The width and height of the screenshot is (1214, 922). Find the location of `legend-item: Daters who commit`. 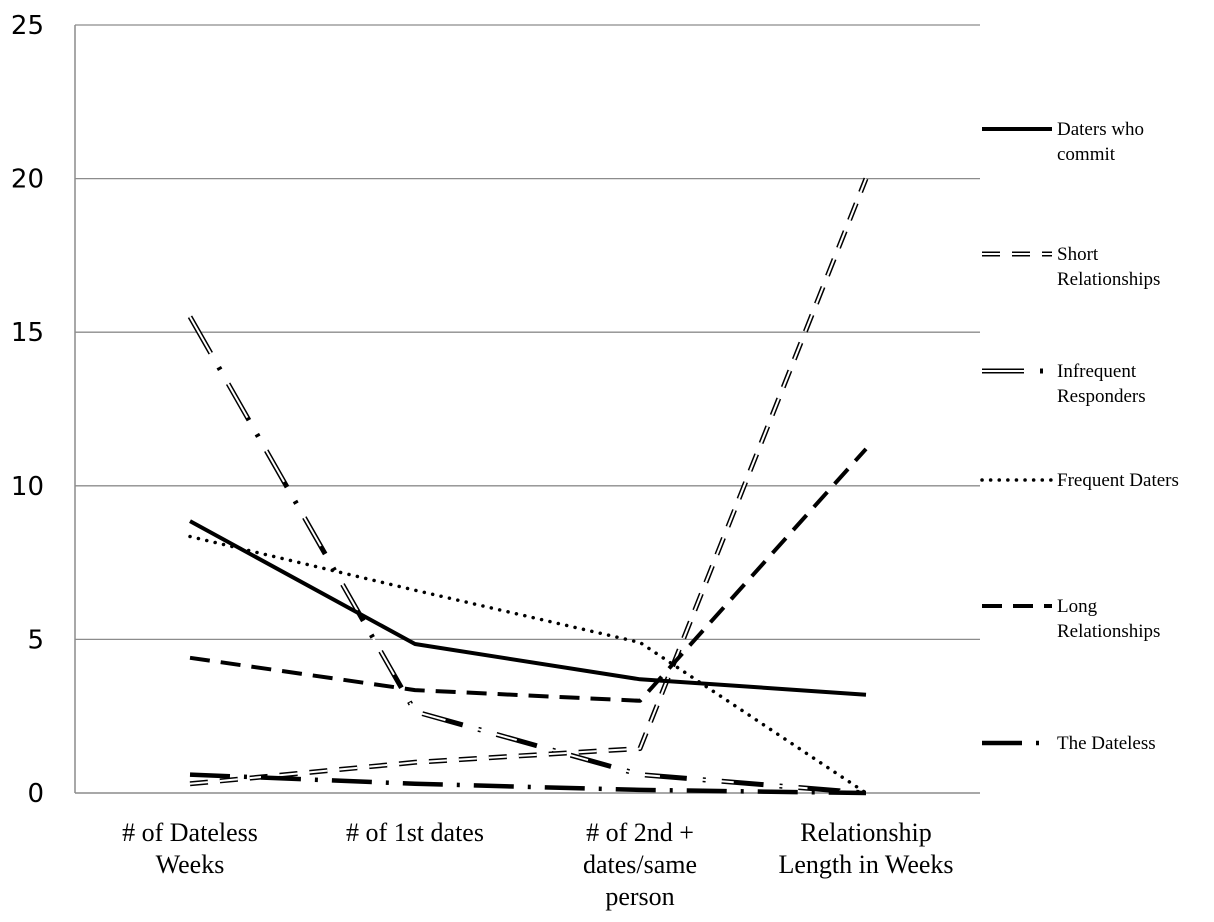

legend-item: Daters who commit is located at coordinates (1063, 142).